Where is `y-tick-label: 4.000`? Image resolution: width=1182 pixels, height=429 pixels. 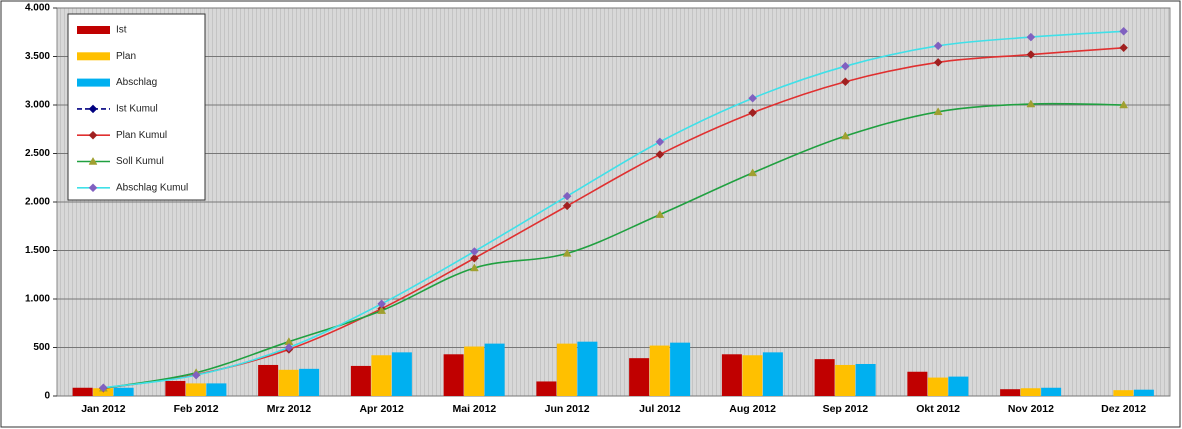 y-tick-label: 4.000 is located at coordinates (37, 8).